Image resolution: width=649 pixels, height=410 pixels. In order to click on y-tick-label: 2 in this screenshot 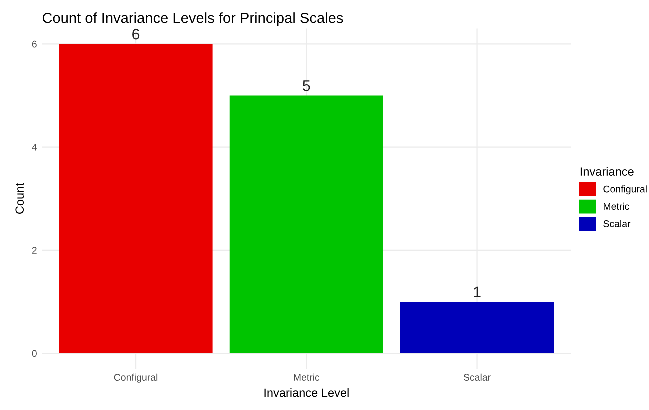, I will do `click(34, 250)`.